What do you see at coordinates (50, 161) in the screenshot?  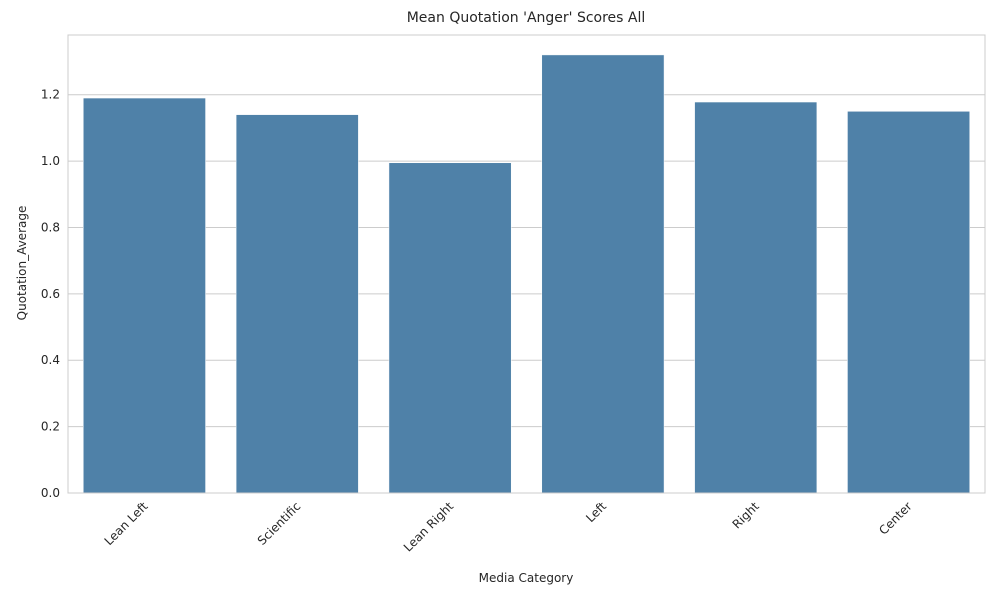 I see `y-tick-label: 1.0` at bounding box center [50, 161].